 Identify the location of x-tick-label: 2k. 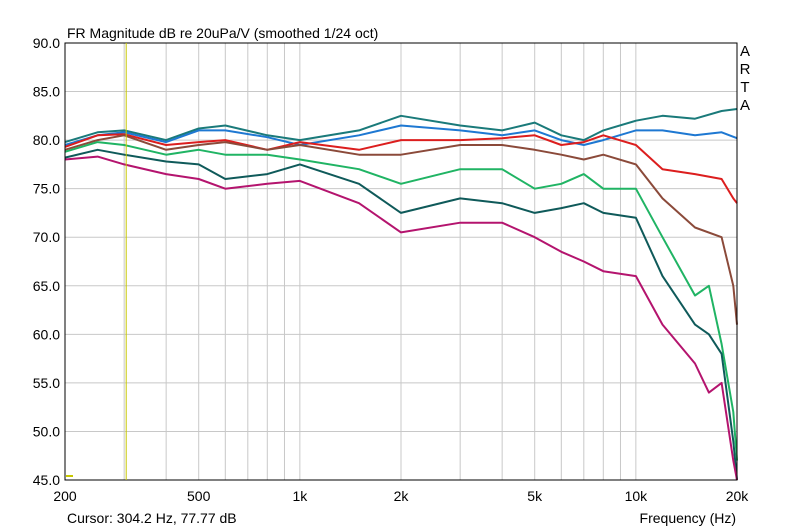
(402, 496).